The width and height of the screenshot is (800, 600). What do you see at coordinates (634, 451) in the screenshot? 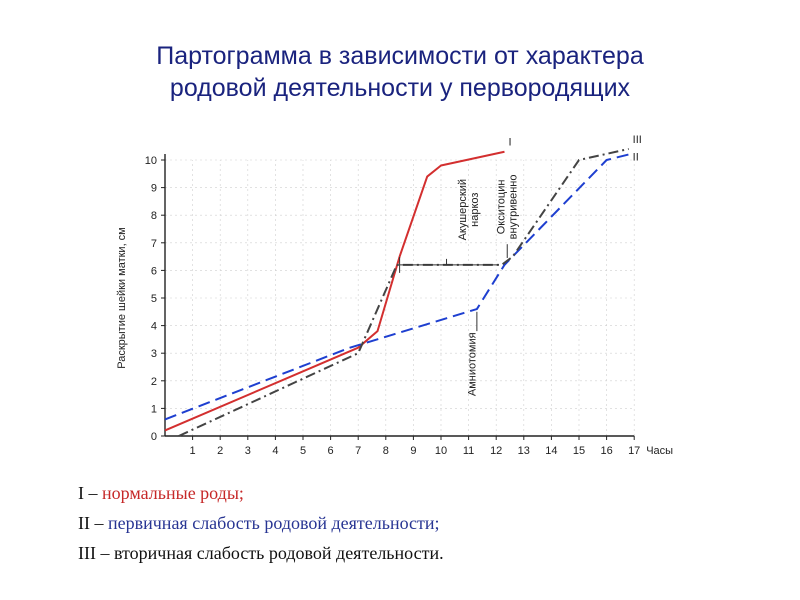
I see `x-tick-label: 17` at bounding box center [634, 451].